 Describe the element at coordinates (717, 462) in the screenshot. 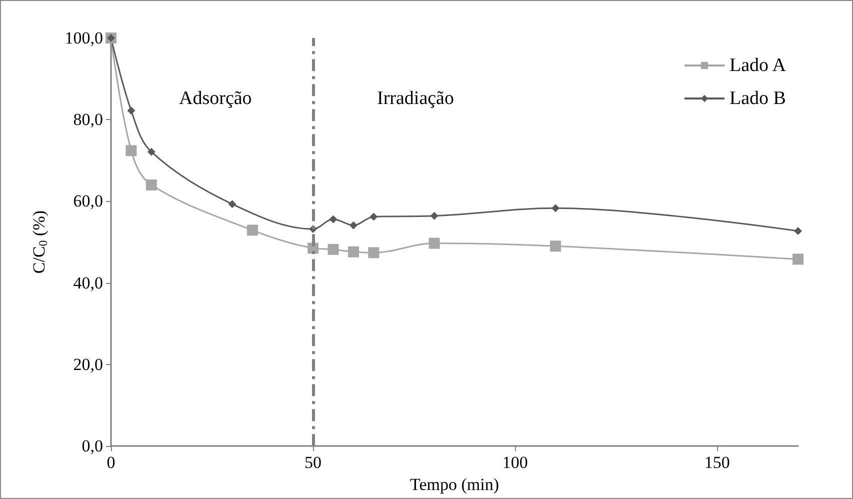

I see `x-tick-label: 150` at that location.